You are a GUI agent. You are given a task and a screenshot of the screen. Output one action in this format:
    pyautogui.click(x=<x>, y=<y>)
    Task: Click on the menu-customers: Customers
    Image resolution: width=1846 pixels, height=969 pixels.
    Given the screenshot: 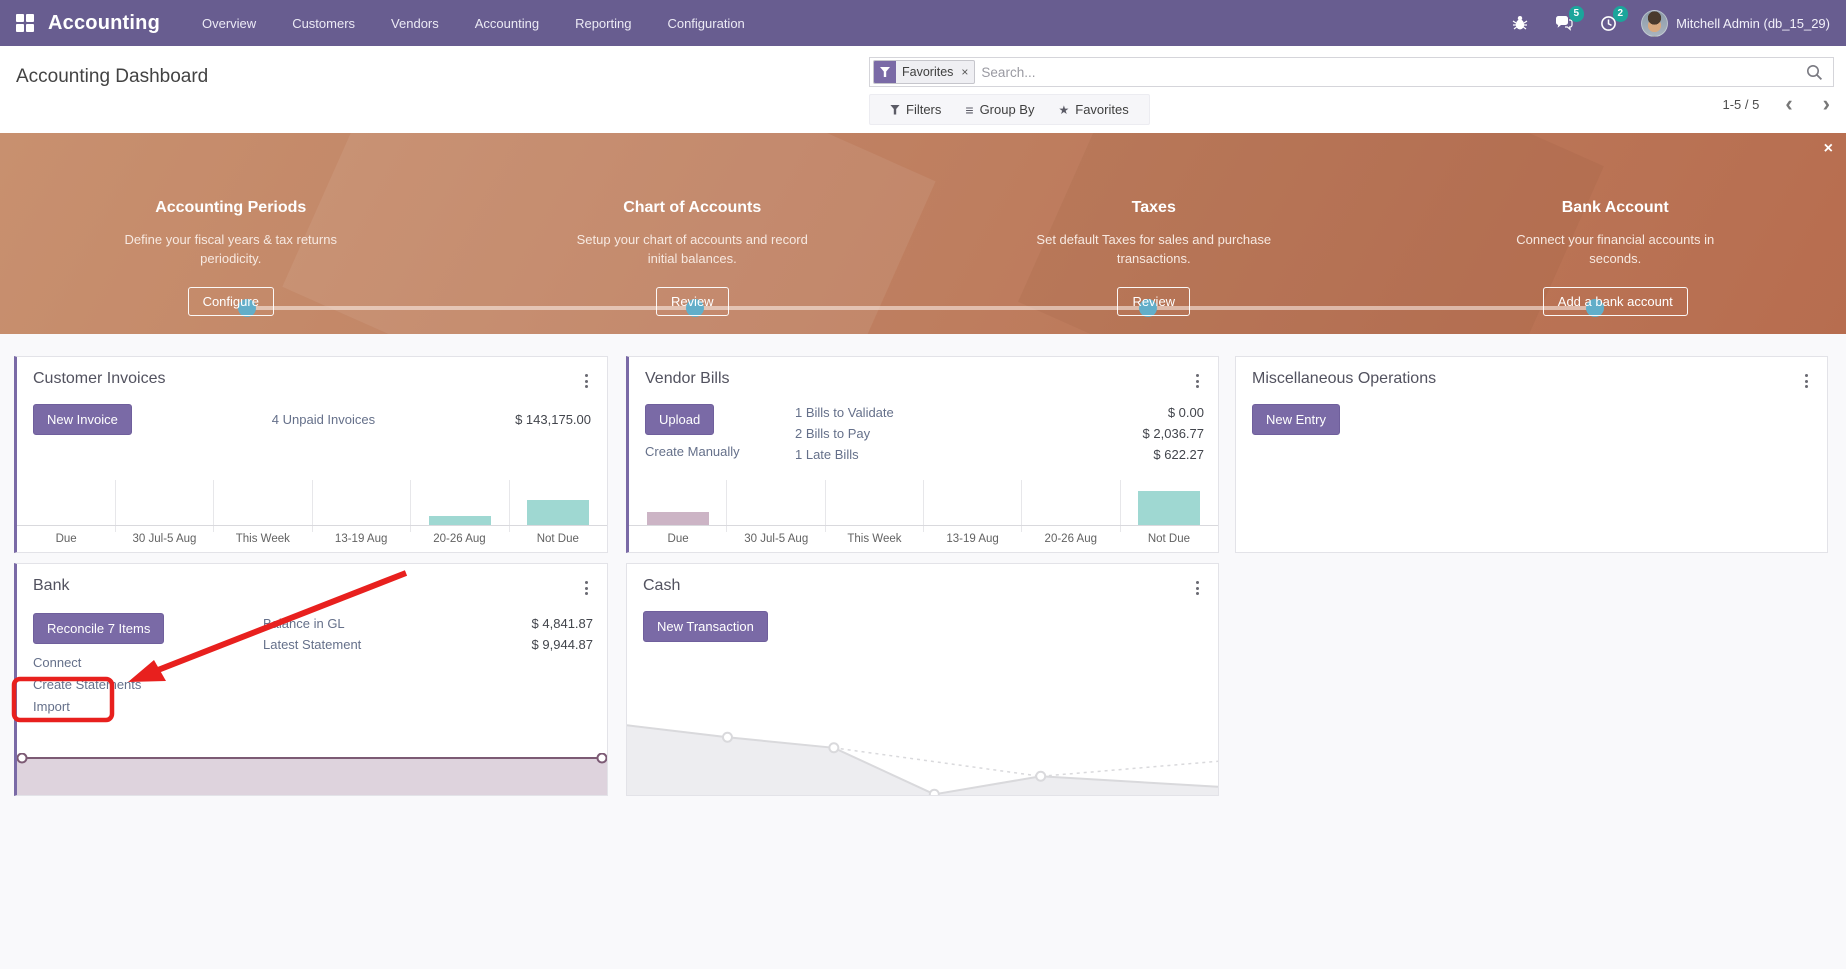 What is the action you would take?
    pyautogui.click(x=324, y=23)
    